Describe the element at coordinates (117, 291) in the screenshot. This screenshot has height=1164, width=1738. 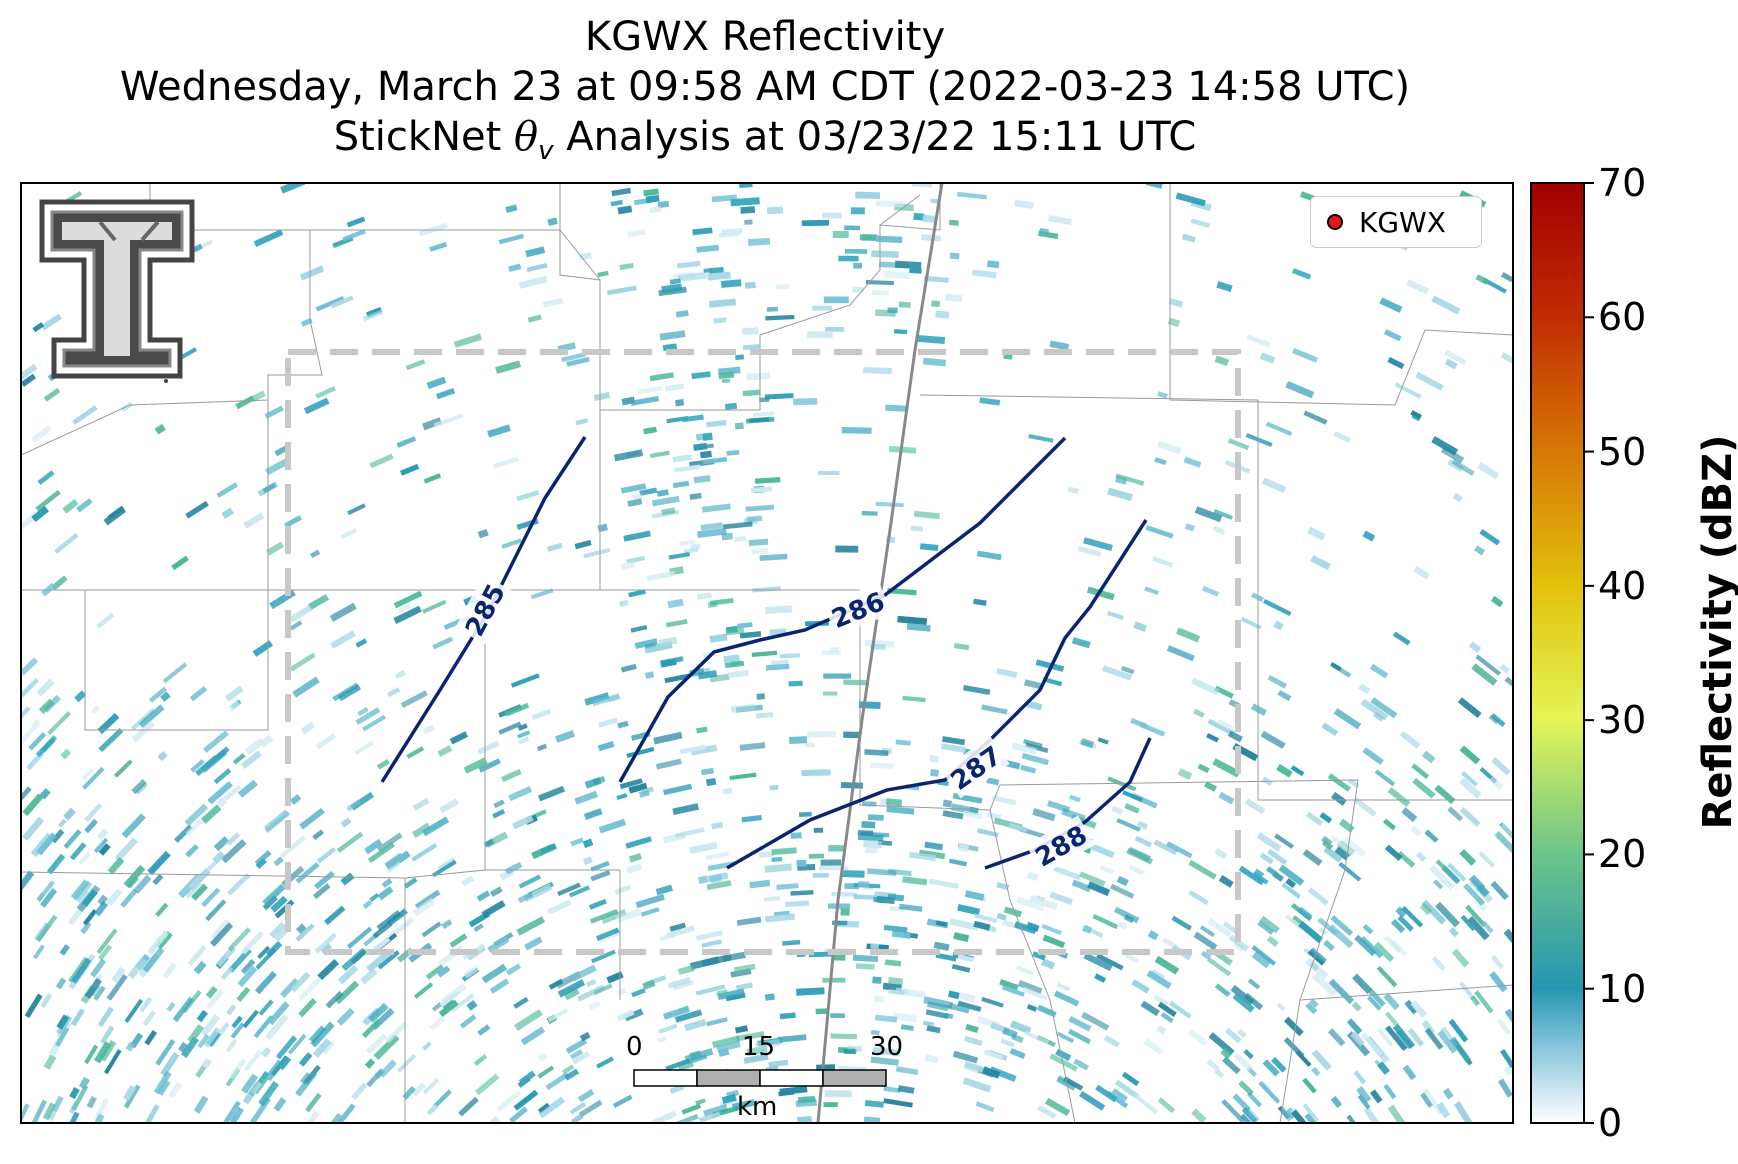
I see `double-t-logo-icon` at that location.